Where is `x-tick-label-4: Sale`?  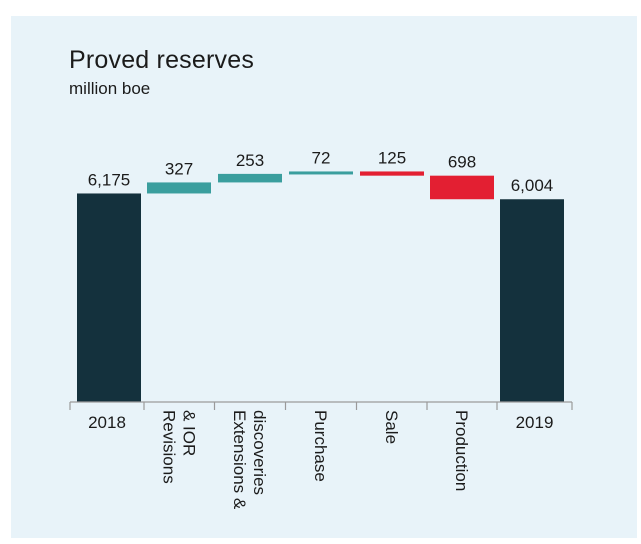
x-tick-label-4: Sale is located at coordinates (391, 427).